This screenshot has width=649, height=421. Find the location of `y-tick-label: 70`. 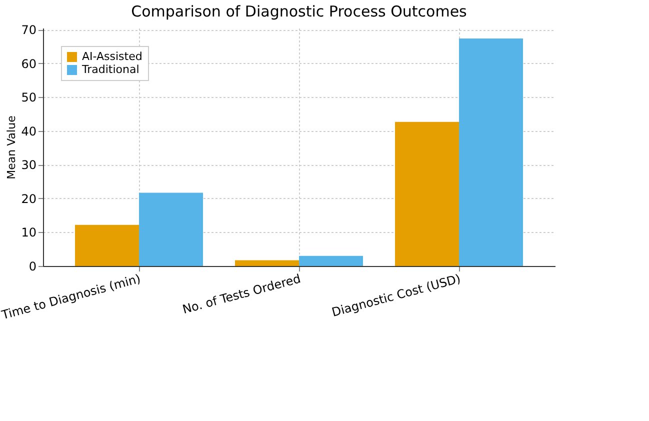

y-tick-label: 70 is located at coordinates (28, 30).